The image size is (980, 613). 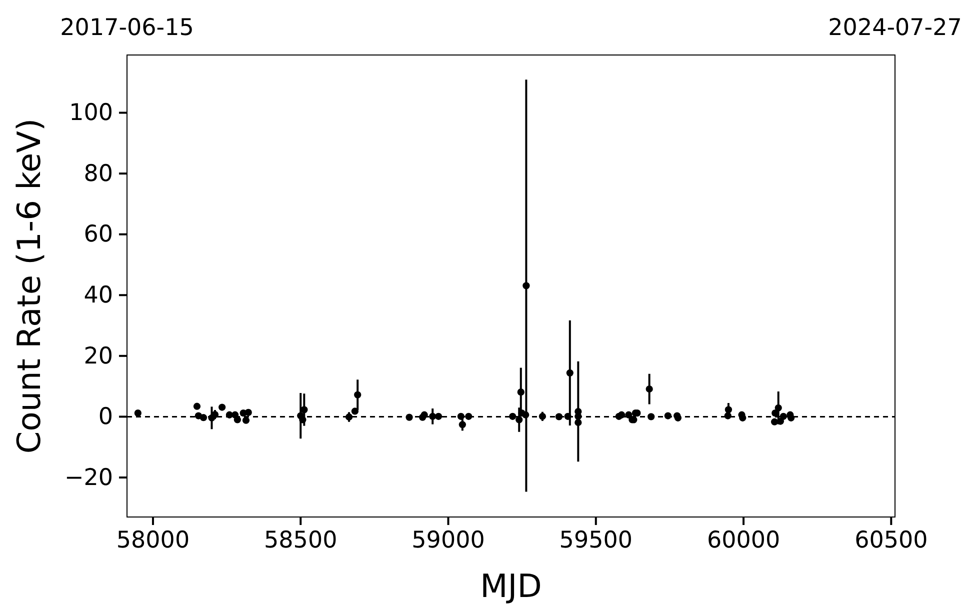 I want to click on x-tick-label: 59000, so click(x=448, y=540).